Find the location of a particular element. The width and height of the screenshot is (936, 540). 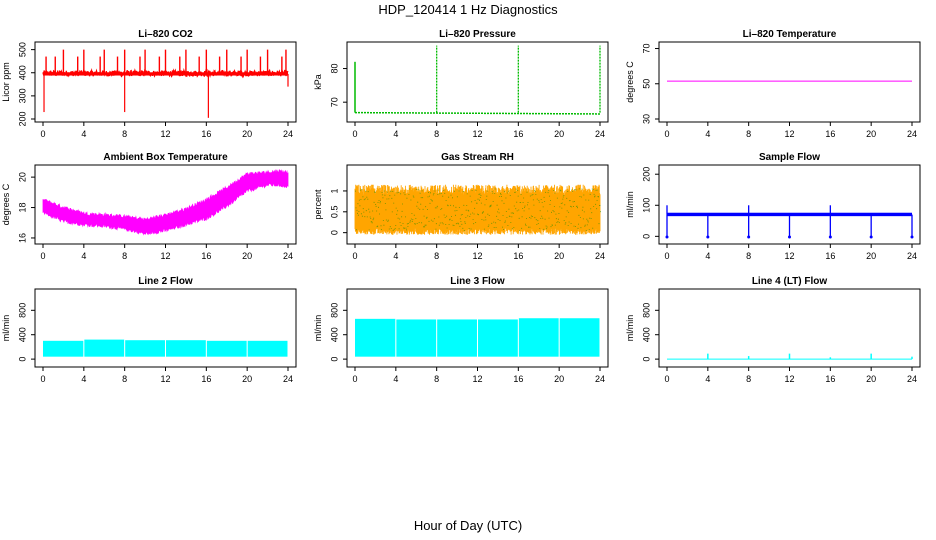

figure-x-axis-label: Hour of Day (UTC) is located at coordinates (468, 525).